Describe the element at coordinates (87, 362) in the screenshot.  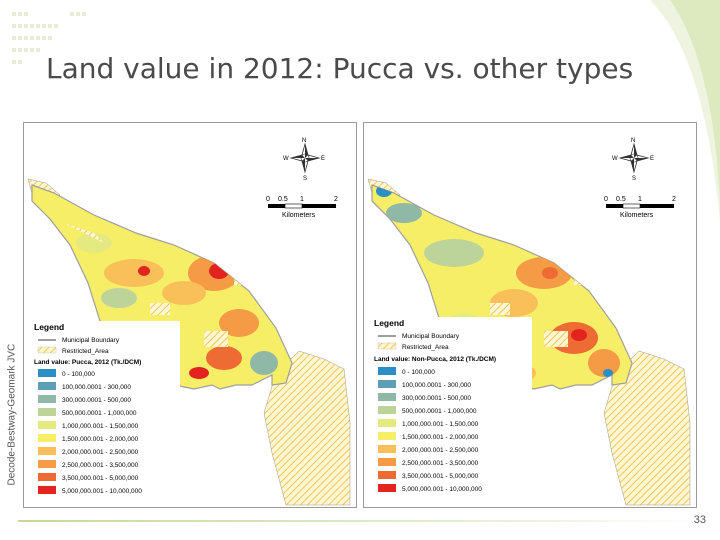
I see `legend-land-value-title: Land value: Pucca, 2012 (Tk./DCM)` at that location.